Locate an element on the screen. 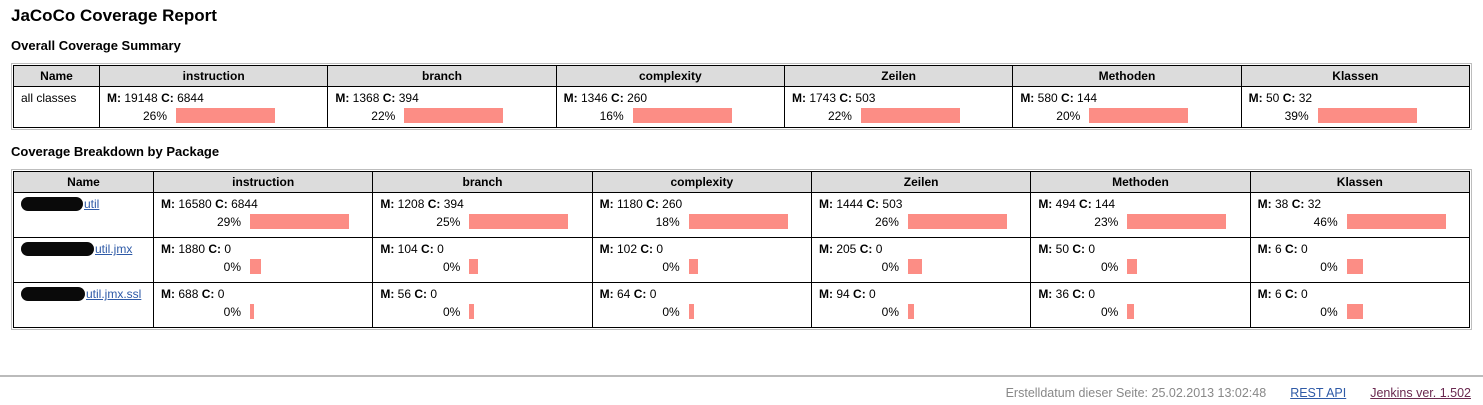  missed-covered-line: M: 1444 C: 503 is located at coordinates (921, 204).